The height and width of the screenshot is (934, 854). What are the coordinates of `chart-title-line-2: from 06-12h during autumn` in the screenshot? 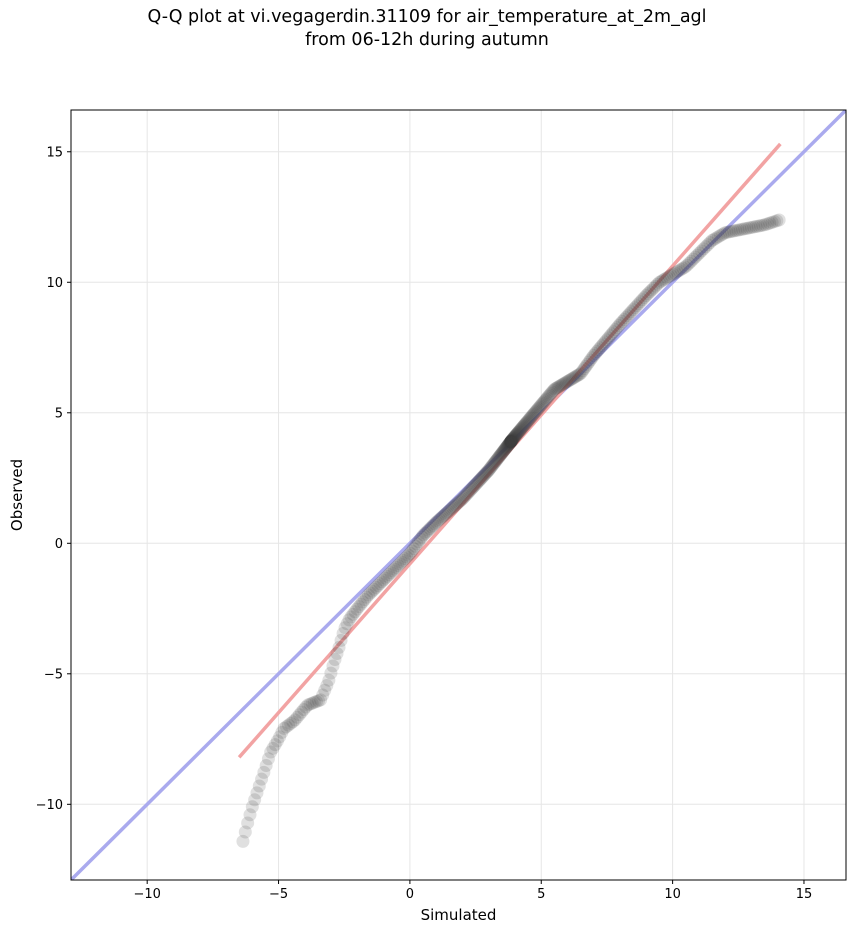 It's located at (427, 40).